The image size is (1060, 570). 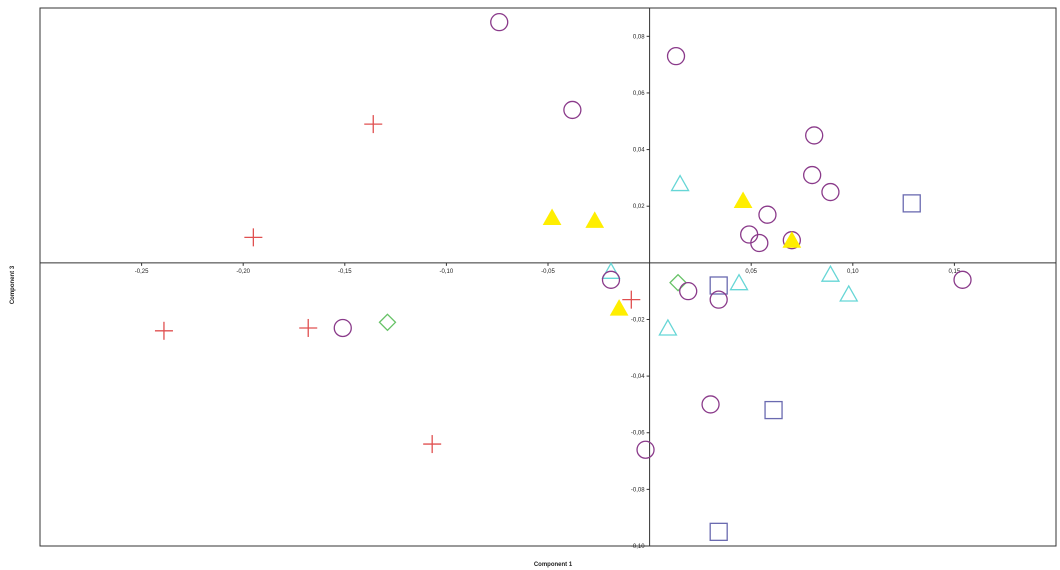 What do you see at coordinates (955, 272) in the screenshot?
I see `x-tick-label: 0,15` at bounding box center [955, 272].